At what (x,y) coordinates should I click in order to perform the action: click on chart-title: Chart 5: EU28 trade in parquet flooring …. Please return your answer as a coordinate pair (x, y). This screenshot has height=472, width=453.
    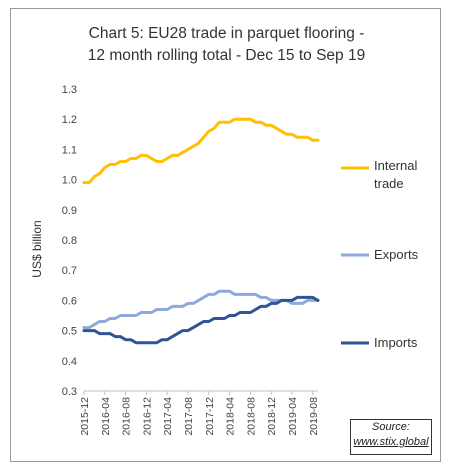
    Looking at the image, I should click on (226, 45).